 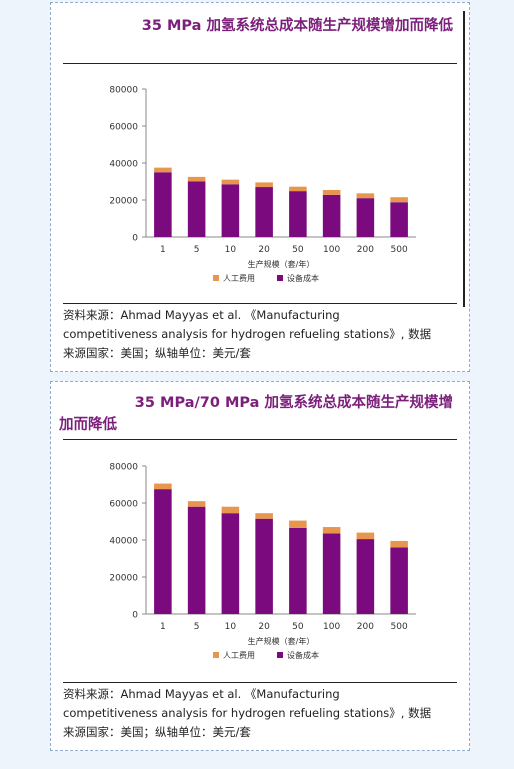 I want to click on chart-title: 35 MPa/70 MPa 加氢系统总成本随生产规模增 加而降低, so click(x=256, y=414).